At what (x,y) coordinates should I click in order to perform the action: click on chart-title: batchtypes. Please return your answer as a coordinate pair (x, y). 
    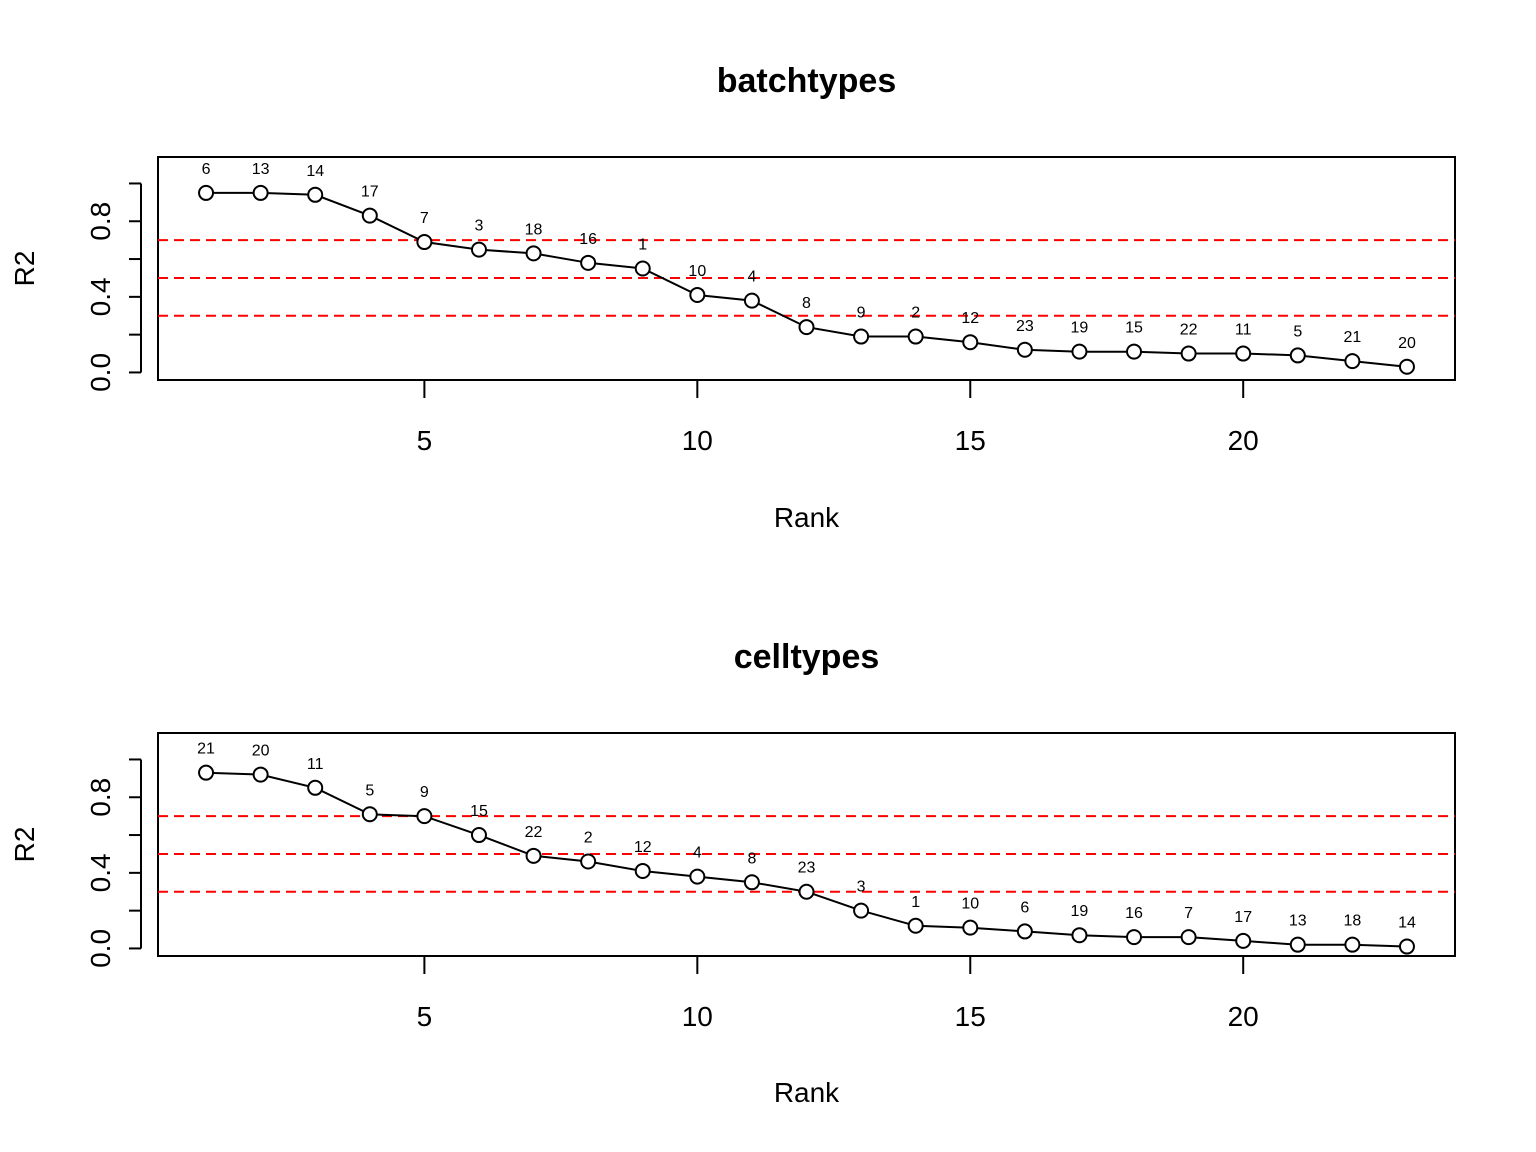
    Looking at the image, I should click on (807, 81).